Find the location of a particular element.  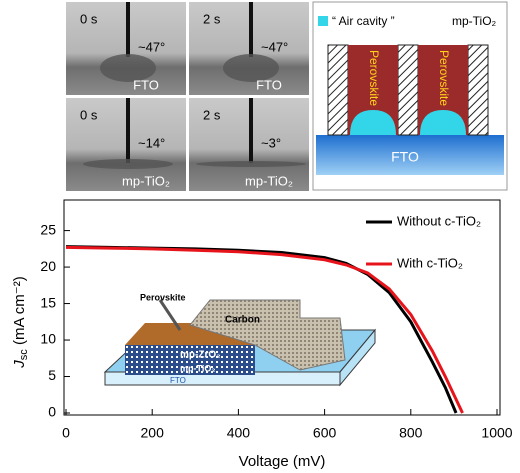

y-label-part: J is located at coordinates (19, 364).